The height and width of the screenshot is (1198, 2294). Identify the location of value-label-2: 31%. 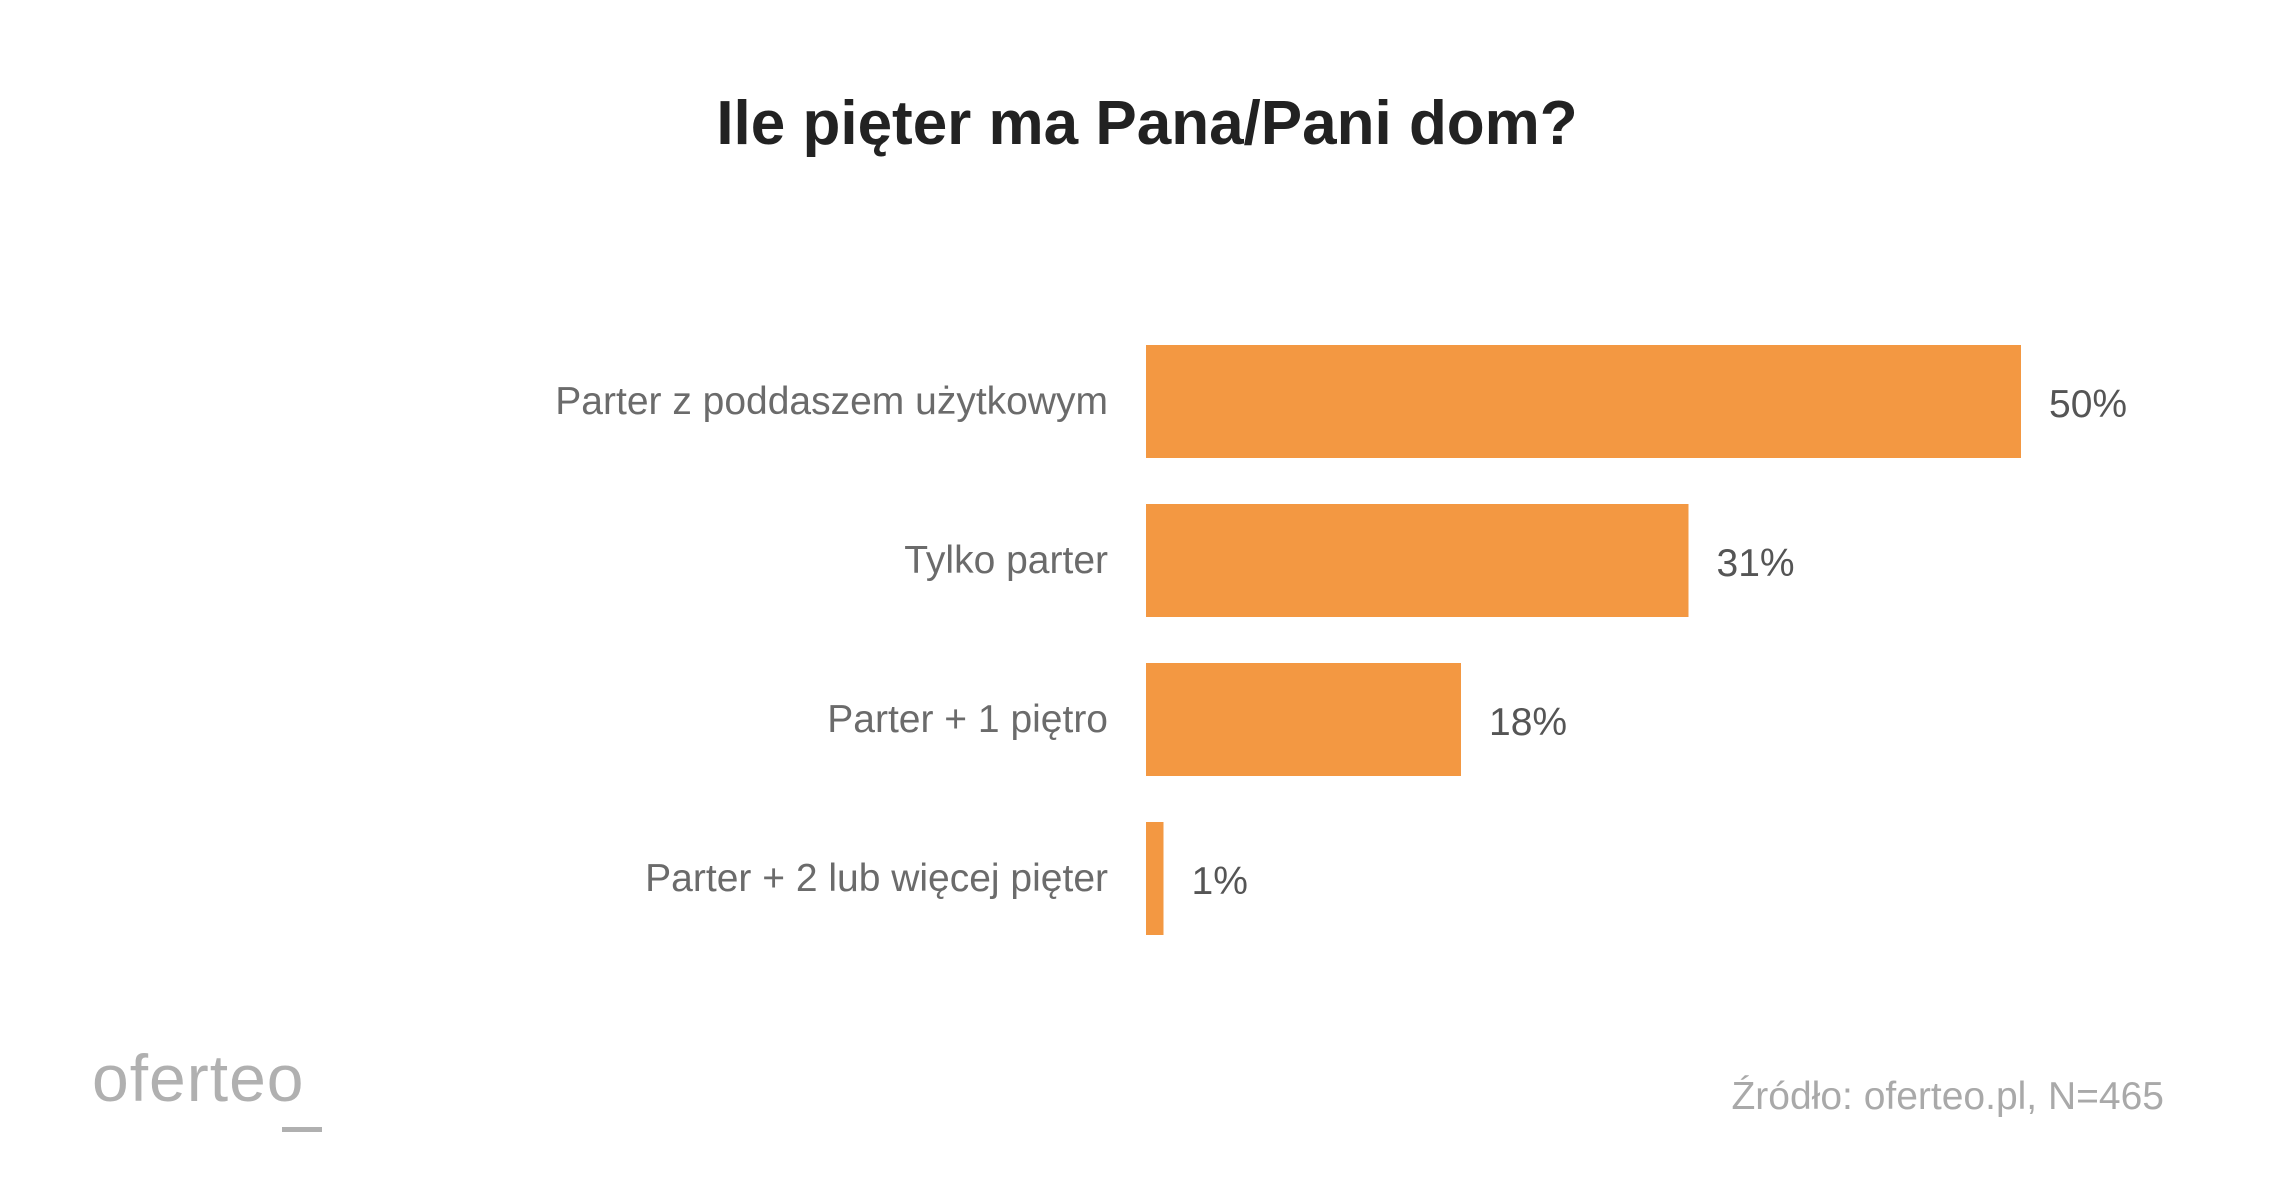
(1756, 563).